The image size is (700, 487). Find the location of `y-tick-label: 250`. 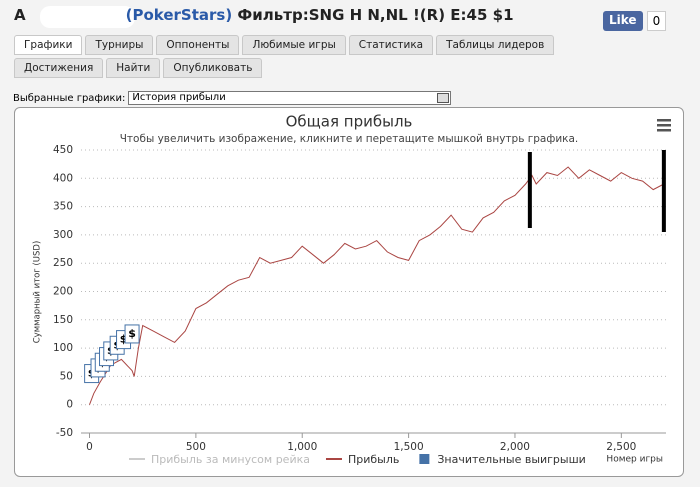

y-tick-label: 250 is located at coordinates (63, 263).